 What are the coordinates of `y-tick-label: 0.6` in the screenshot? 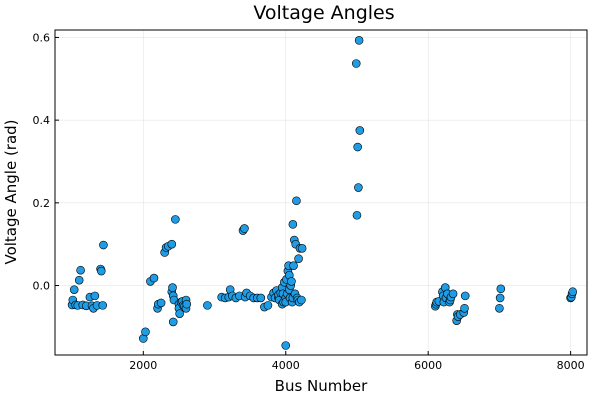 It's located at (42, 37).